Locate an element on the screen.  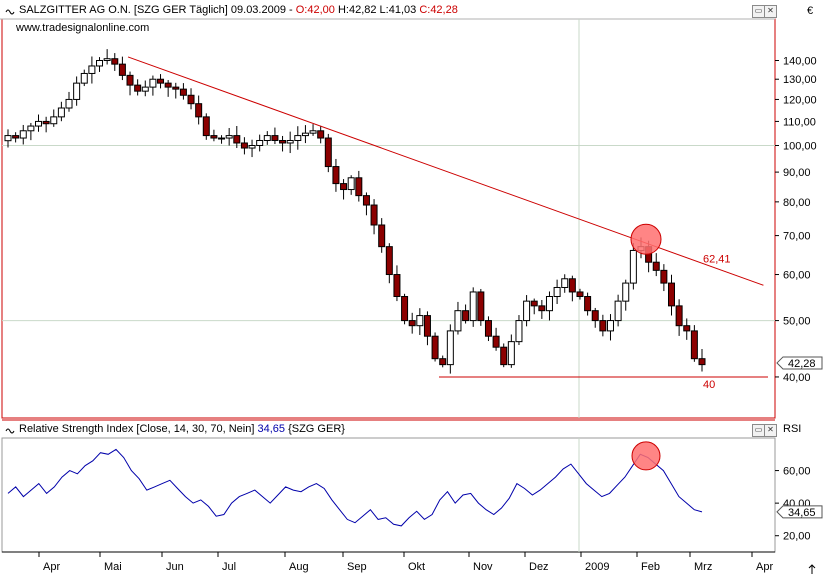
rsi-line is located at coordinates (355, 487).